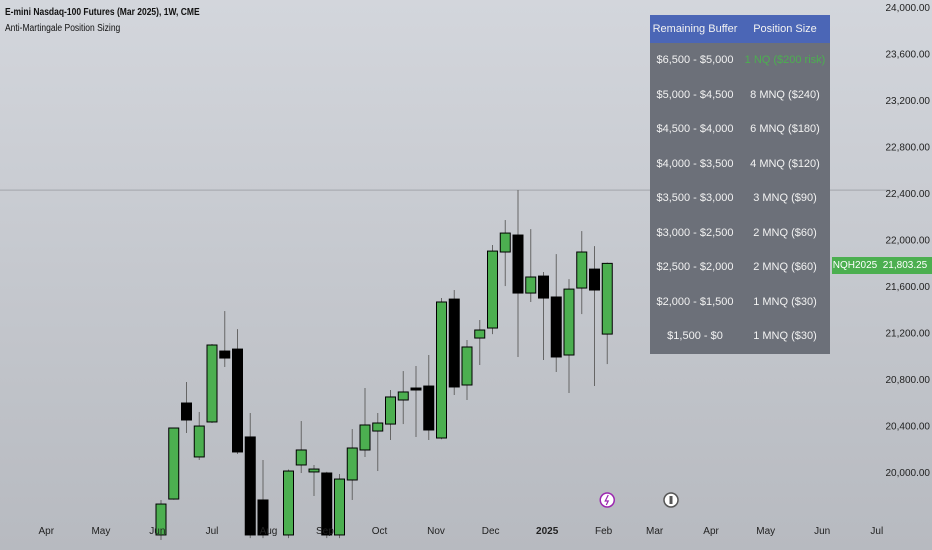 The height and width of the screenshot is (550, 932). I want to click on price-axis-label: 22,800.00, so click(908, 148).